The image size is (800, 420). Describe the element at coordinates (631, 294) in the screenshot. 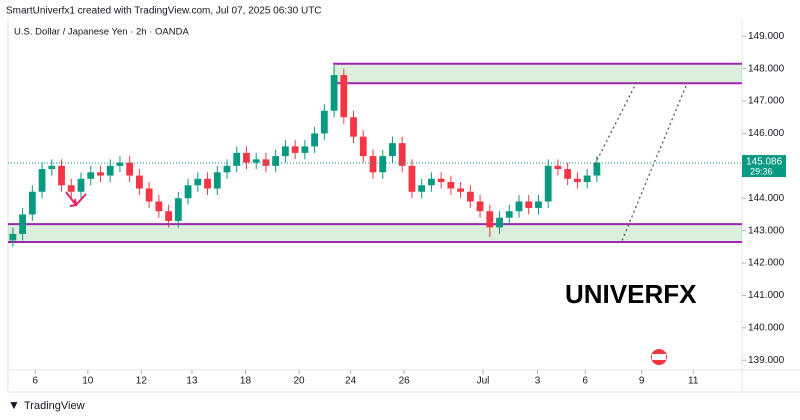

I see `watermark: UNIVERFX` at that location.